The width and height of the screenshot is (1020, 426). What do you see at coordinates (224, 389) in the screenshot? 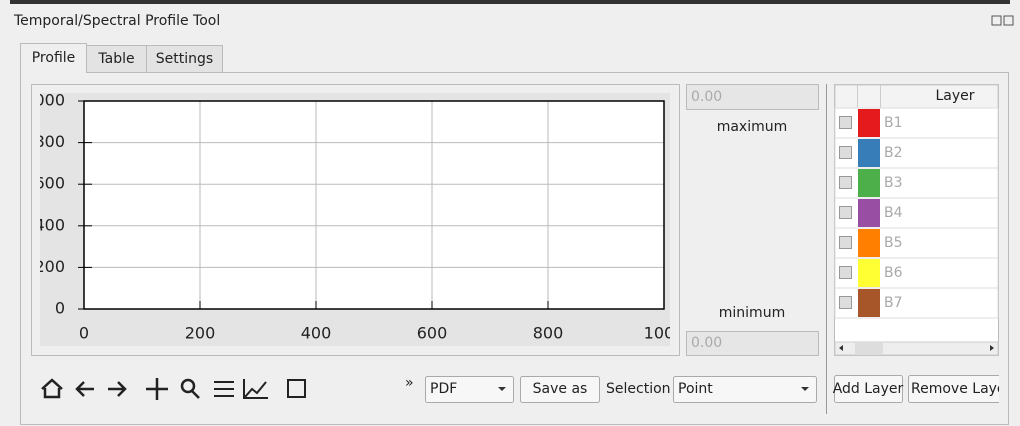
I see `configure-icon` at bounding box center [224, 389].